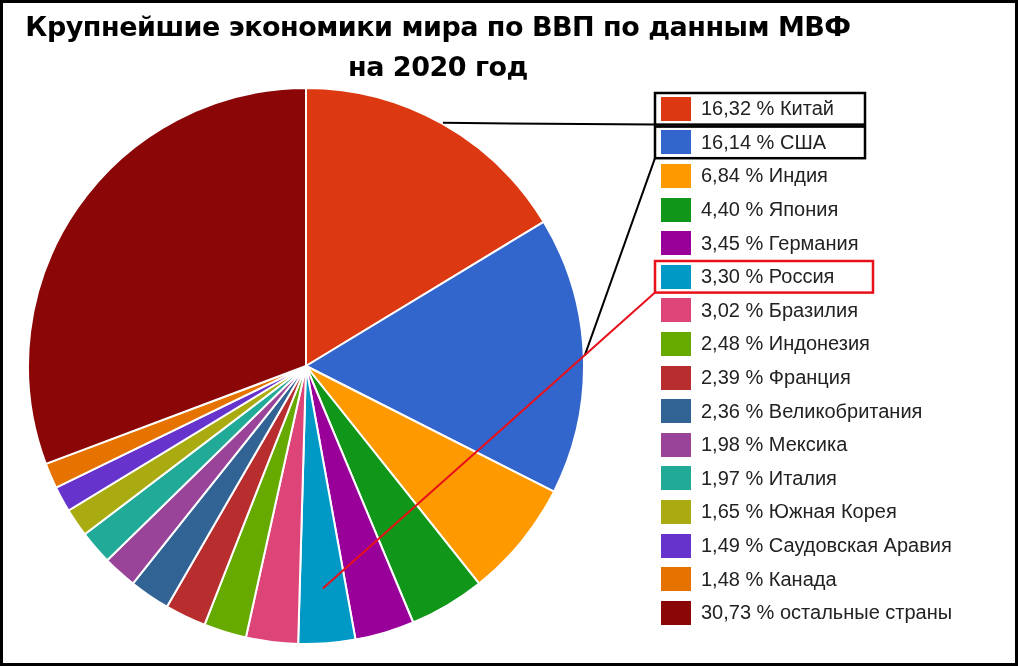 The width and height of the screenshot is (1018, 666). What do you see at coordinates (779, 310) in the screenshot?
I see `legend-label: 3,02 % Бразилия` at bounding box center [779, 310].